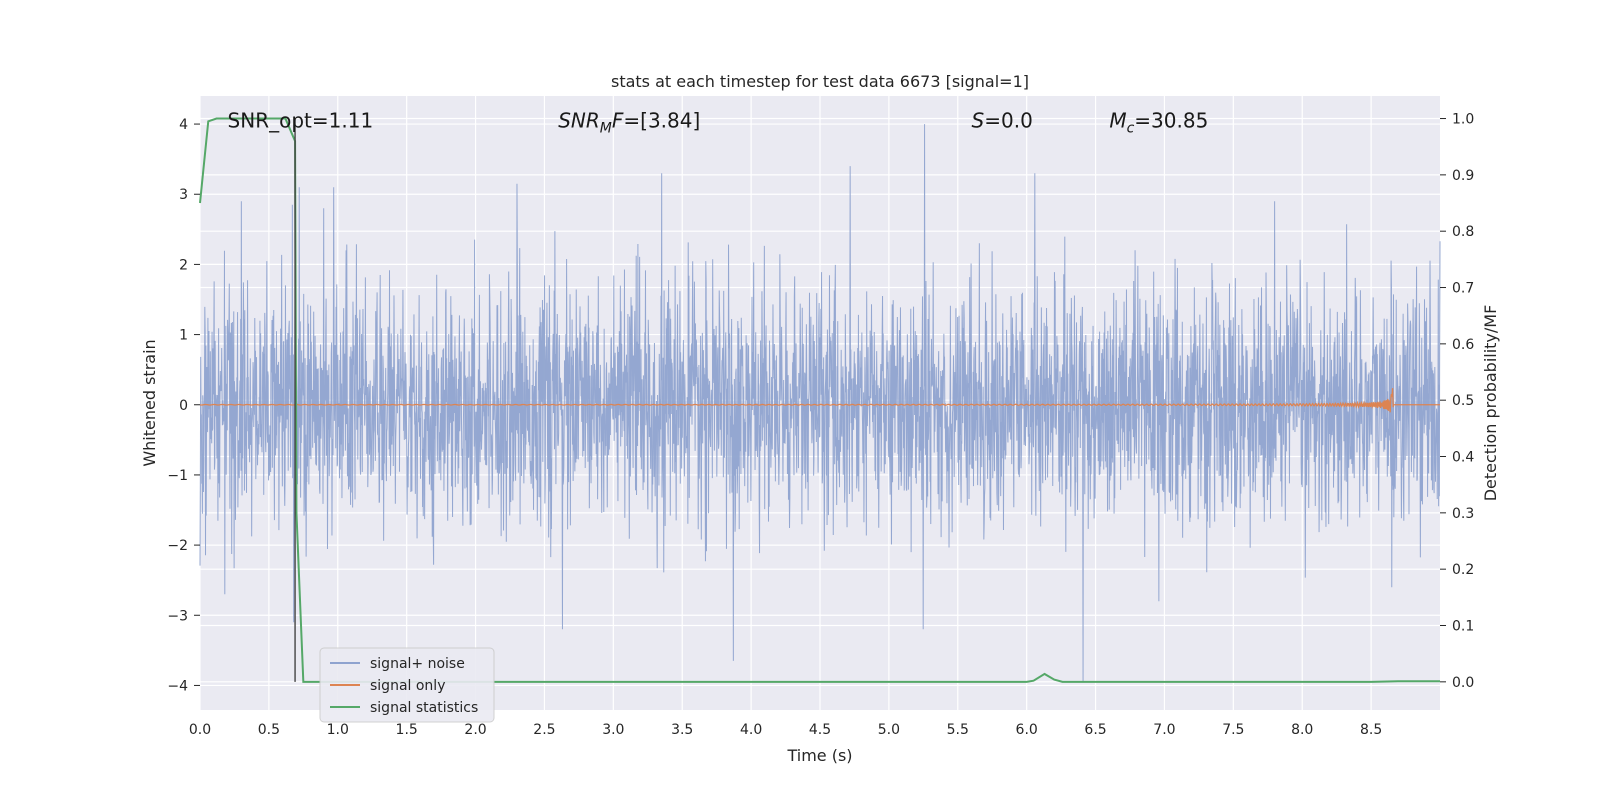  Describe the element at coordinates (1463, 514) in the screenshot. I see `y2-tick-label: 0.3` at that location.